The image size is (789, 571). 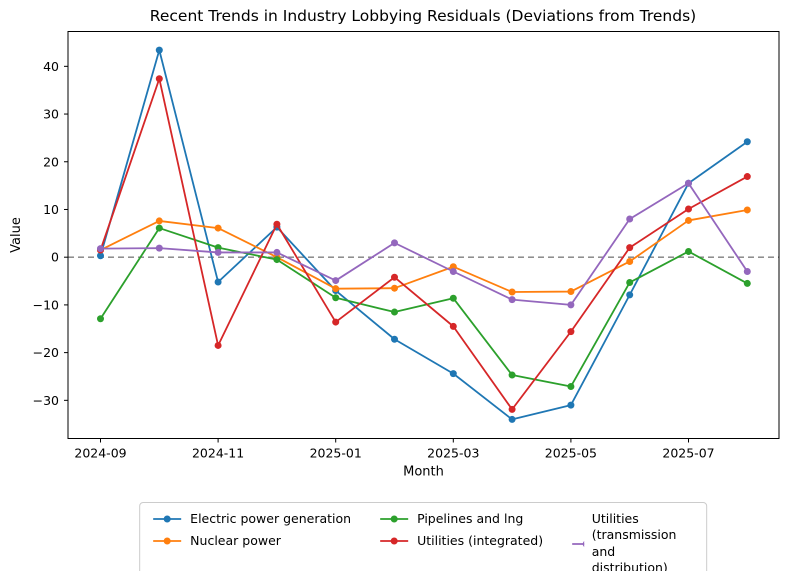 What do you see at coordinates (235, 540) in the screenshot?
I see `legend-label: Nuclear power` at bounding box center [235, 540].